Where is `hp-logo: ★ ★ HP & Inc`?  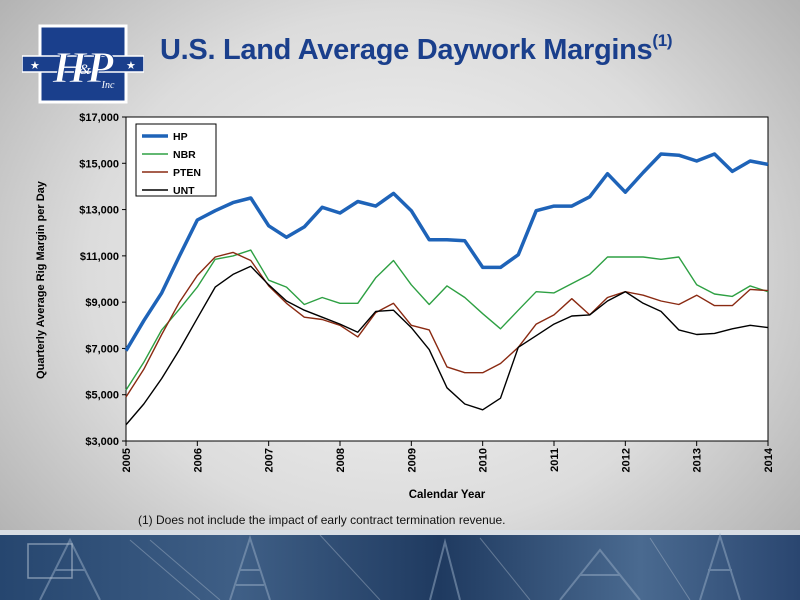
hp-logo: ★ ★ HP & Inc is located at coordinates (83, 64).